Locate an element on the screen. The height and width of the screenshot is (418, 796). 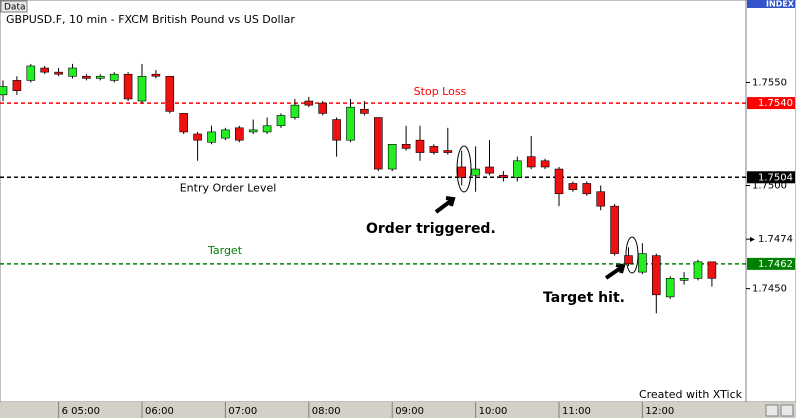
price-marker-arrow: ▸ is located at coordinates (752, 239).